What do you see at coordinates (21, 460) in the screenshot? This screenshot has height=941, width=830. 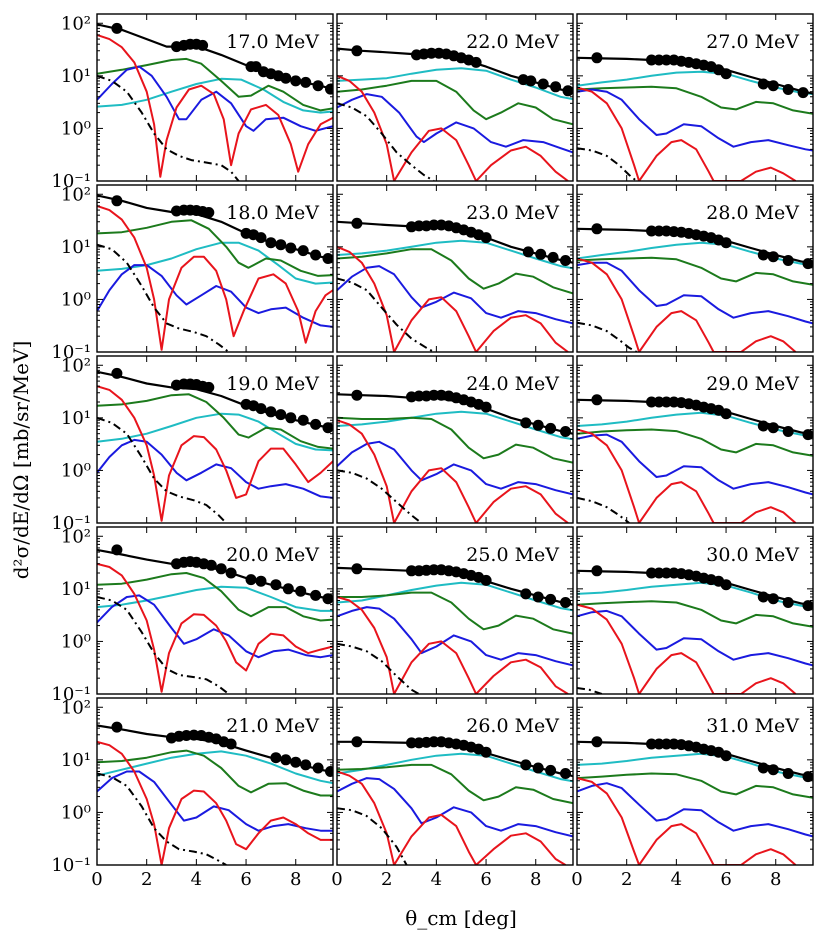 I see `y-axis-title: d²σ/dE/dΩ [mb/sr/MeV]` at bounding box center [21, 460].